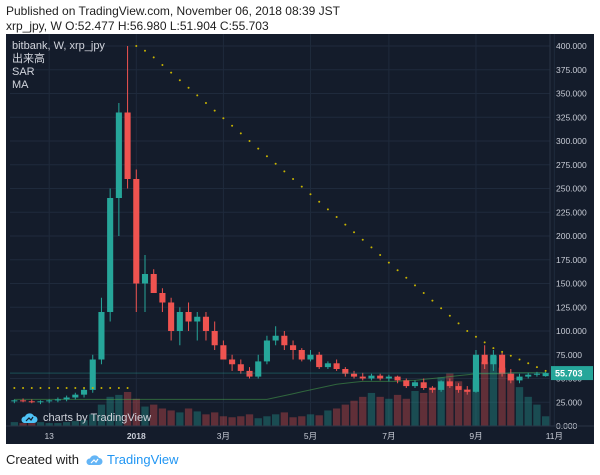  I want to click on legend-symbol: bitbank, W, xrp_jpy, so click(58, 46).